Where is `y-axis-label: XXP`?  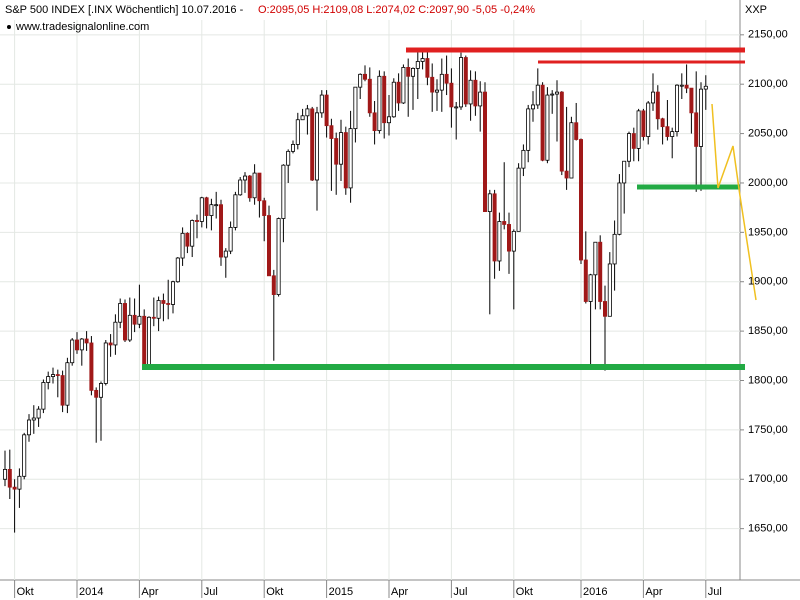
y-axis-label: XXP is located at coordinates (756, 10).